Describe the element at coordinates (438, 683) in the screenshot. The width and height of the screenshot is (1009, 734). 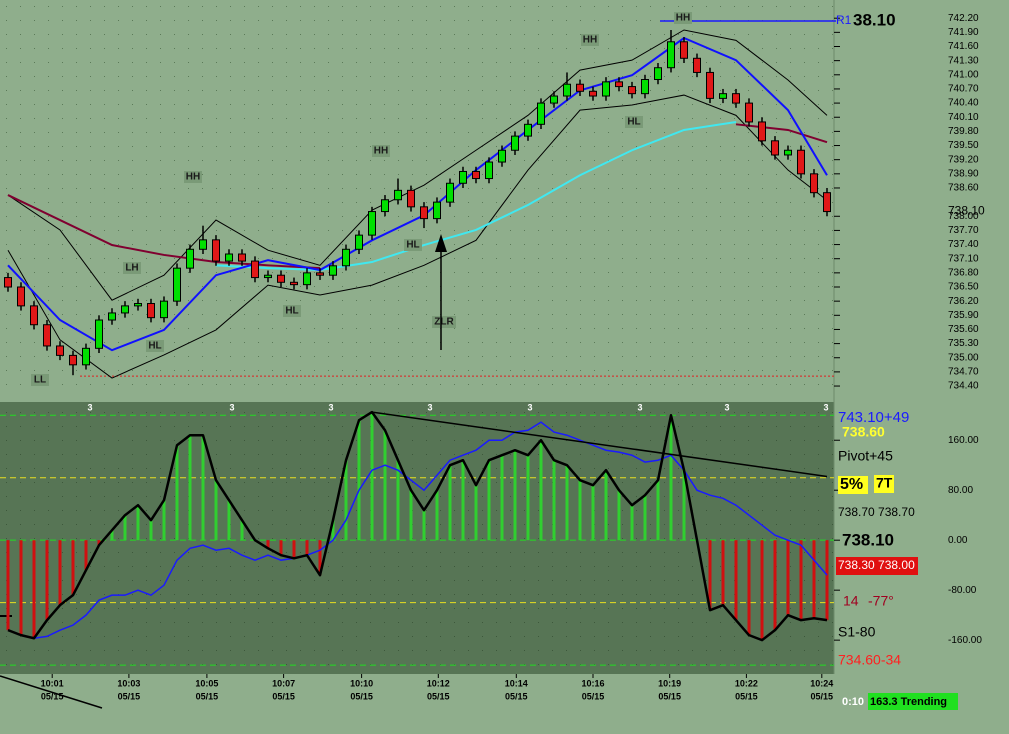
I see `x-tick-label: 10:12` at that location.